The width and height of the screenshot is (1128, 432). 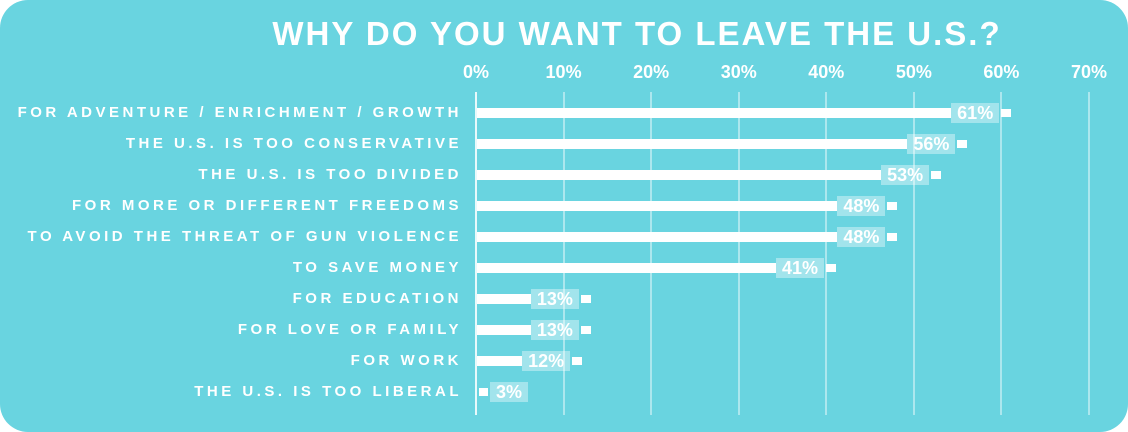 What do you see at coordinates (406, 360) in the screenshot?
I see `category-label: FOR WORK` at bounding box center [406, 360].